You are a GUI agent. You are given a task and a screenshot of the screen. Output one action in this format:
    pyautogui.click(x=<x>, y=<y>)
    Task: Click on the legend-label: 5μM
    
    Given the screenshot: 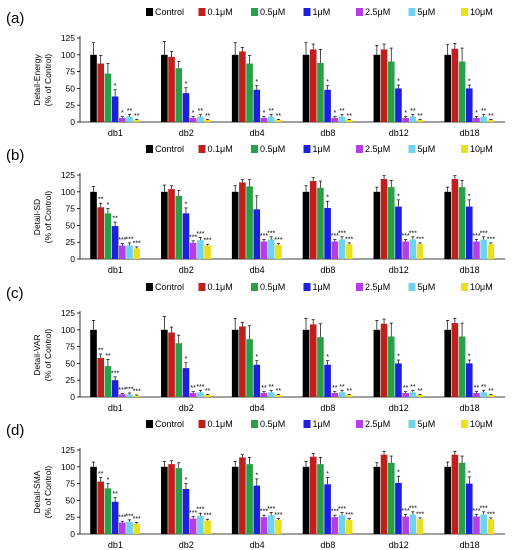 What is the action you would take?
    pyautogui.click(x=427, y=424)
    